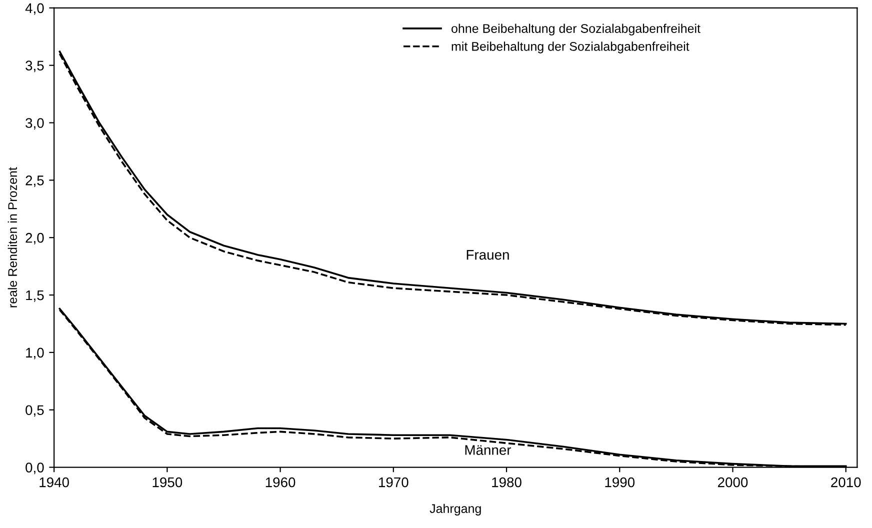 This screenshot has width=872, height=528. I want to click on y-tick-label: 3,5, so click(35, 66).